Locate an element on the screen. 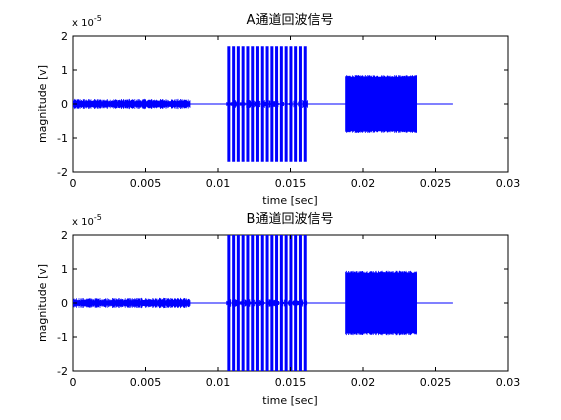  chart-b-y-tick-label: 1 is located at coordinates (64, 269).